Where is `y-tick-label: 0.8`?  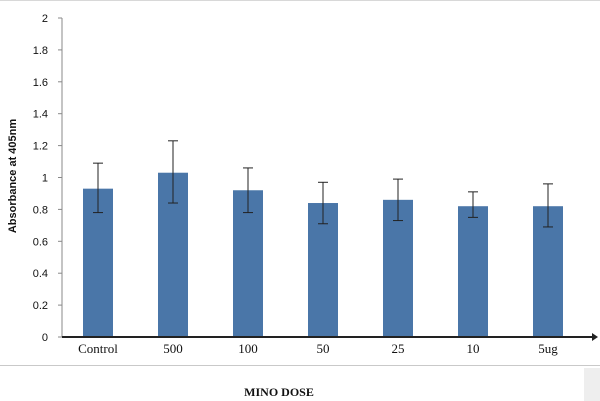
y-tick-label: 0.8 is located at coordinates (40, 210).